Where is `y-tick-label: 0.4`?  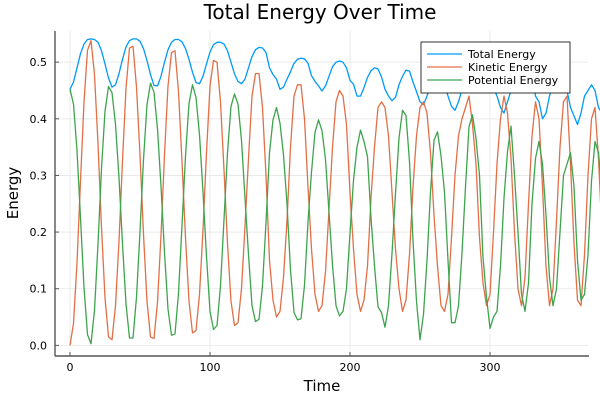 y-tick-label: 0.4 is located at coordinates (39, 119).